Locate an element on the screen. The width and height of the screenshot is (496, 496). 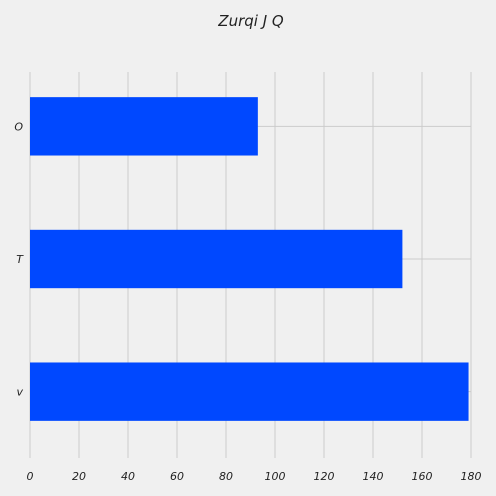
x-tick-label: 40 is located at coordinates (128, 476).